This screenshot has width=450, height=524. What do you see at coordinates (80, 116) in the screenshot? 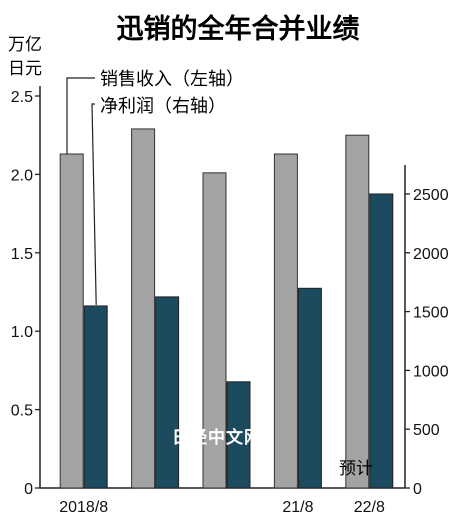
I see `legend-leader-revenue` at bounding box center [80, 116].